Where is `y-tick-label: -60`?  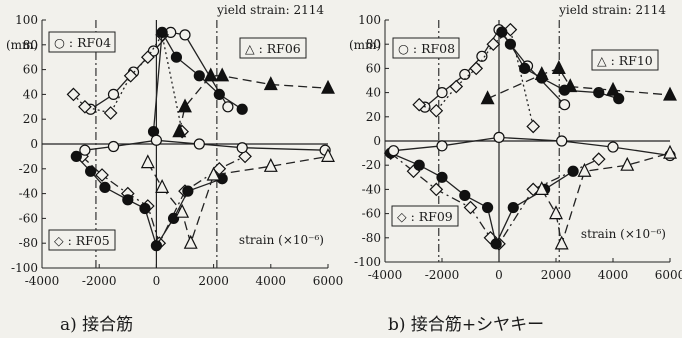 y-tick-label: -60 is located at coordinates (371, 214).